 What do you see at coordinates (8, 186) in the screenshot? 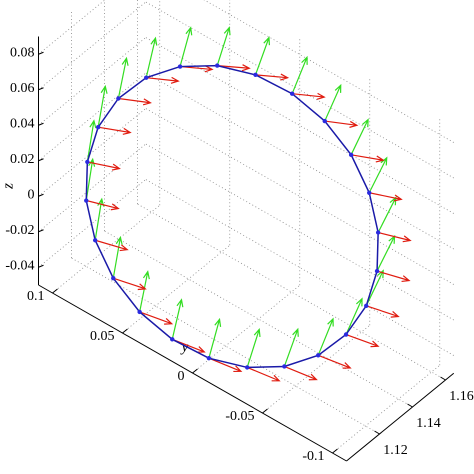
I see `z-axis-label: z` at bounding box center [8, 186].